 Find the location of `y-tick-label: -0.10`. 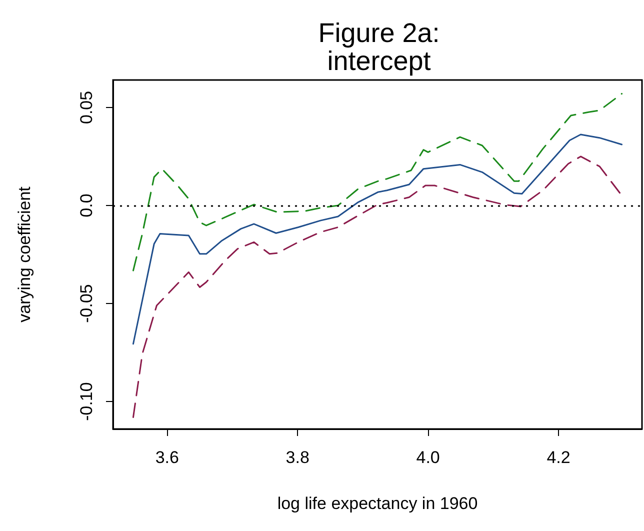

y-tick-label: -0.10 is located at coordinates (86, 401).